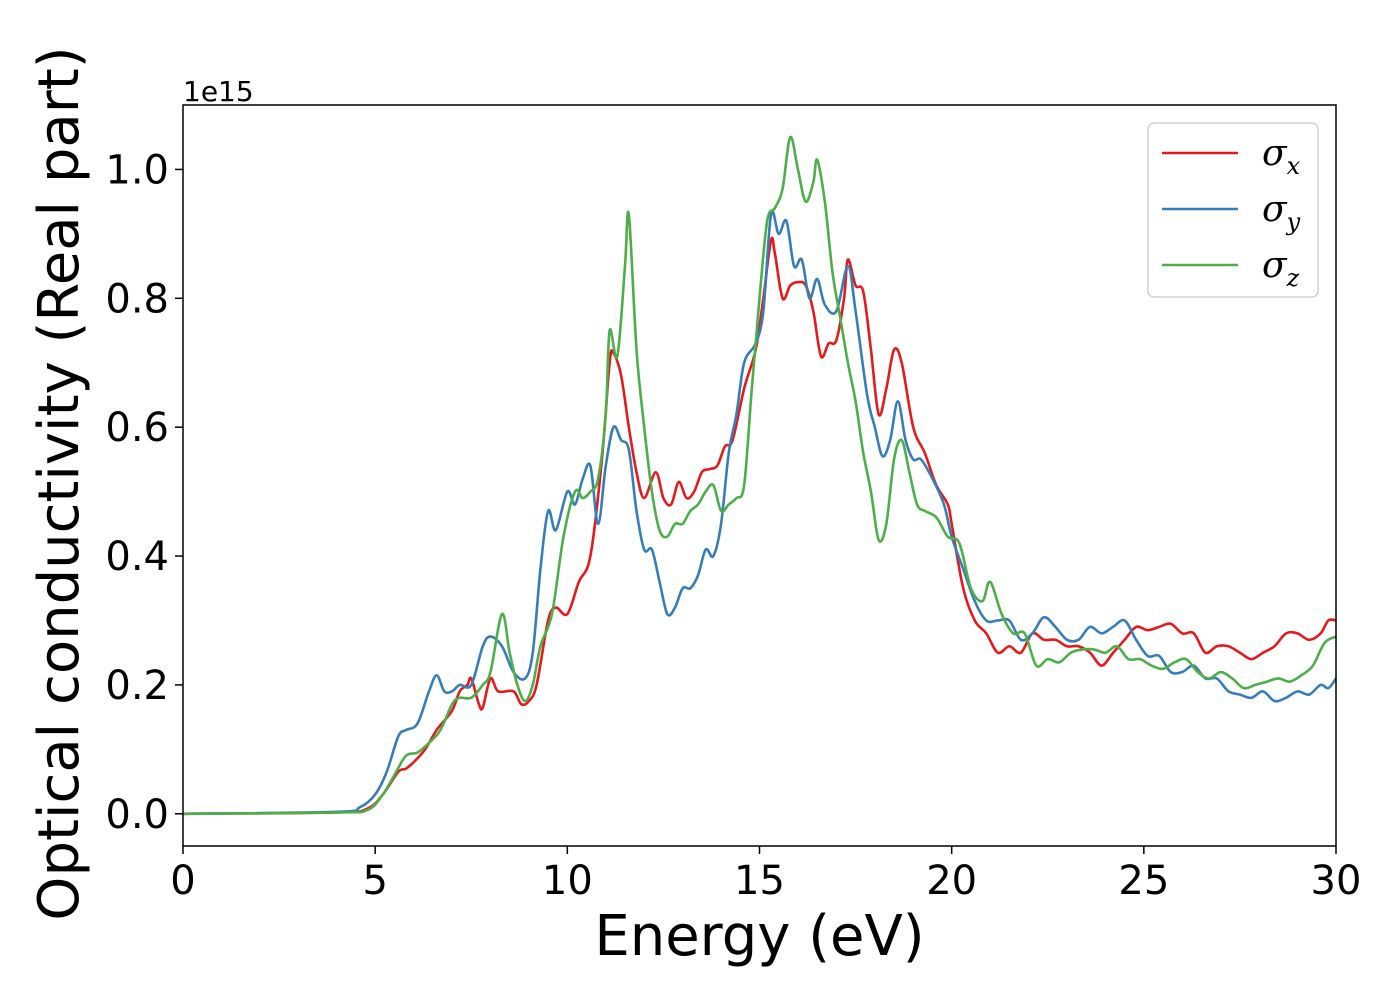 The width and height of the screenshot is (1400, 1000). I want to click on y-tick-label: 0.2, so click(137, 686).